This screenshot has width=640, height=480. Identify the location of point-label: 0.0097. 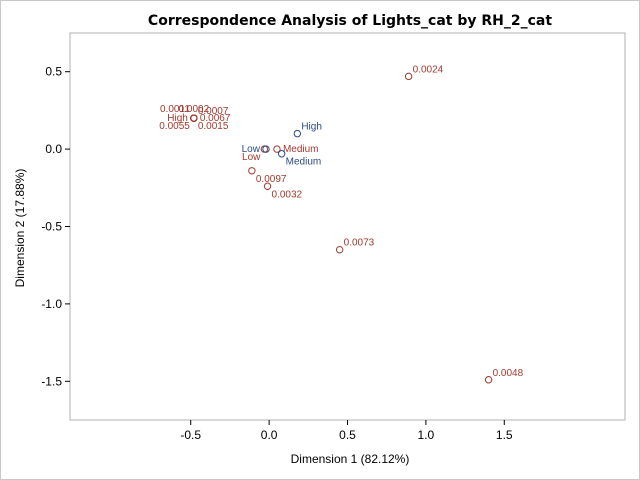
(271, 179).